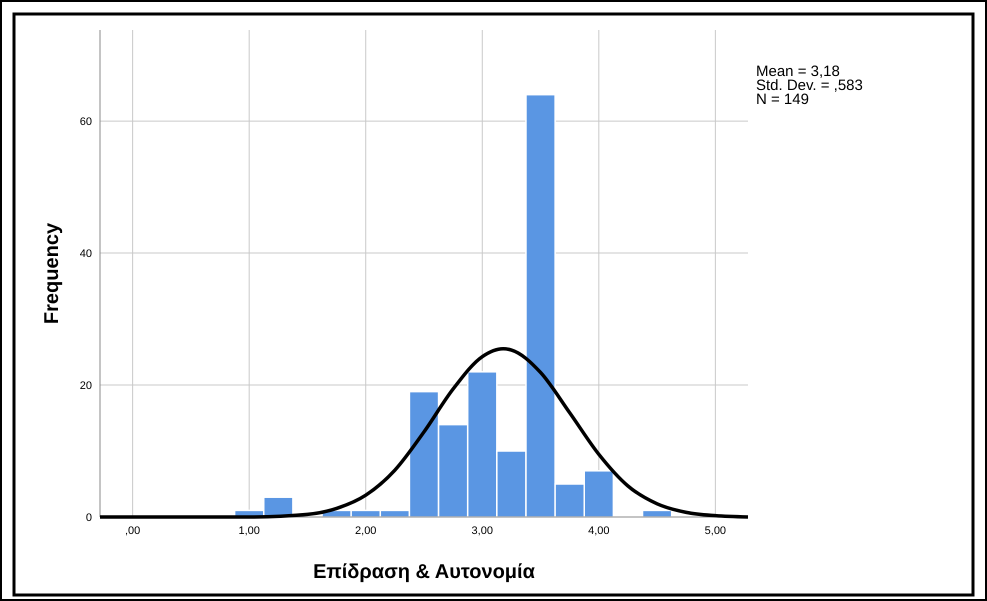 This screenshot has width=987, height=601. I want to click on x-tick-label: 2,00, so click(365, 531).